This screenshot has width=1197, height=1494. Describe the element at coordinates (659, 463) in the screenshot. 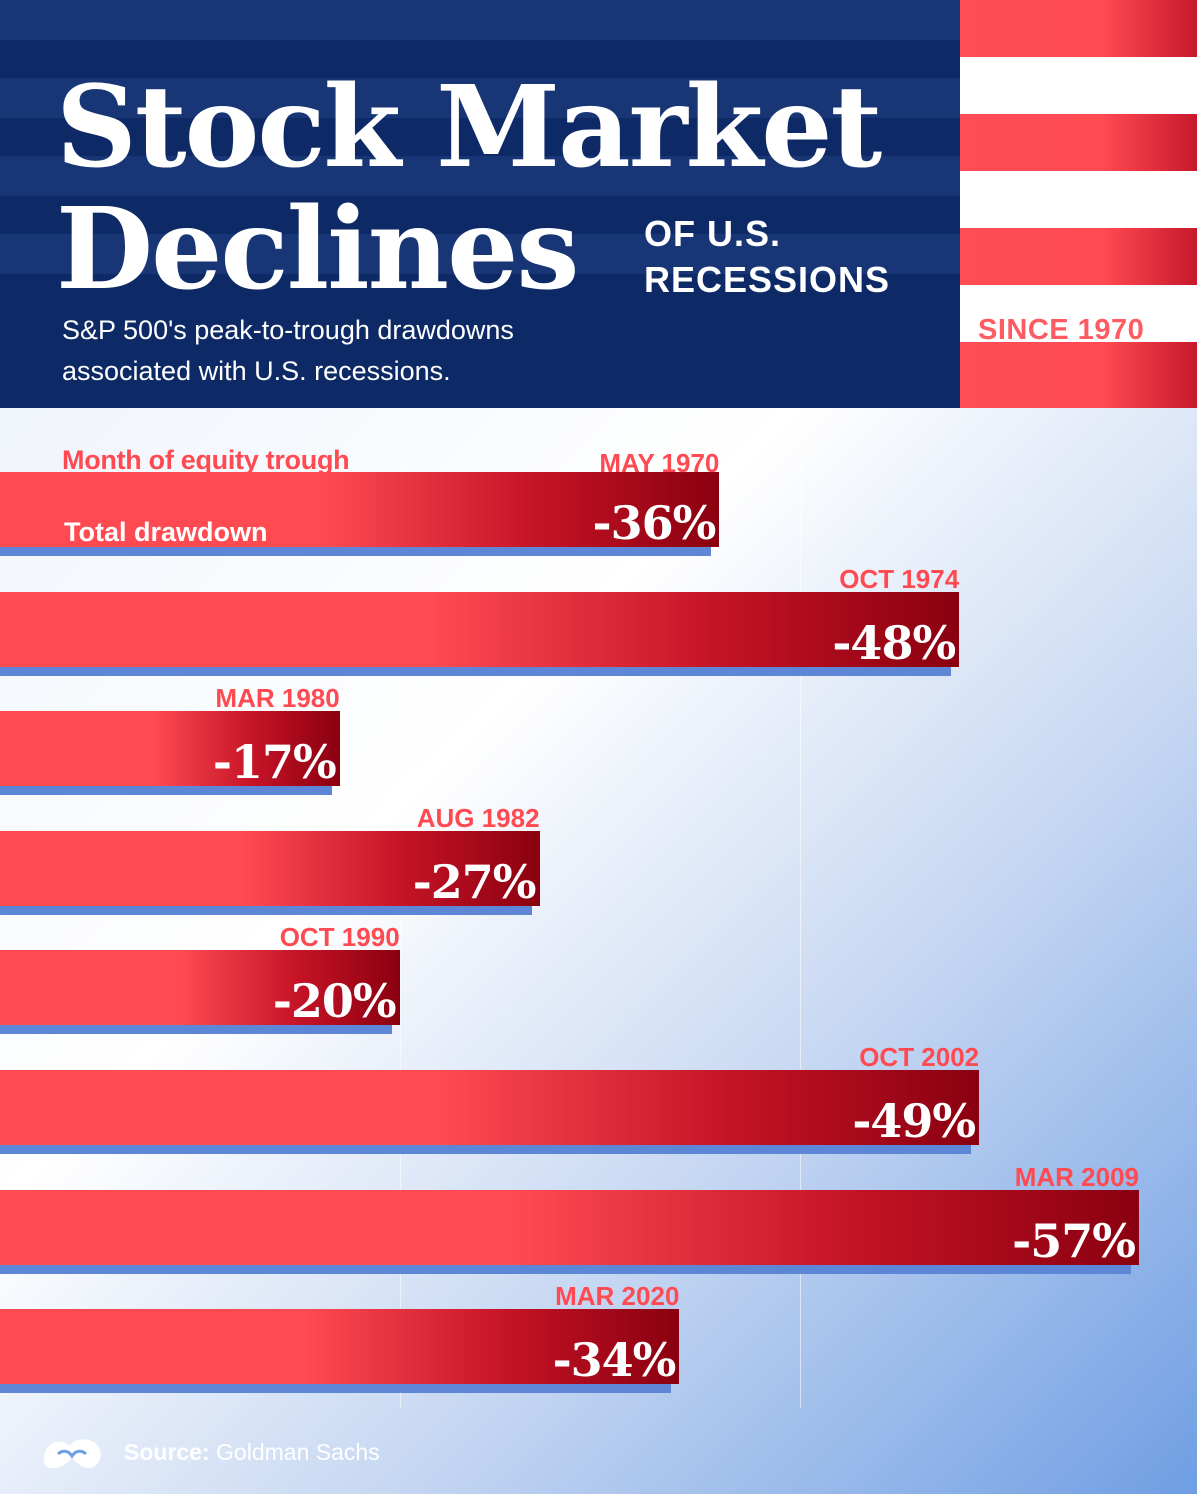

I see `bar-date-label: MAY 1970` at that location.